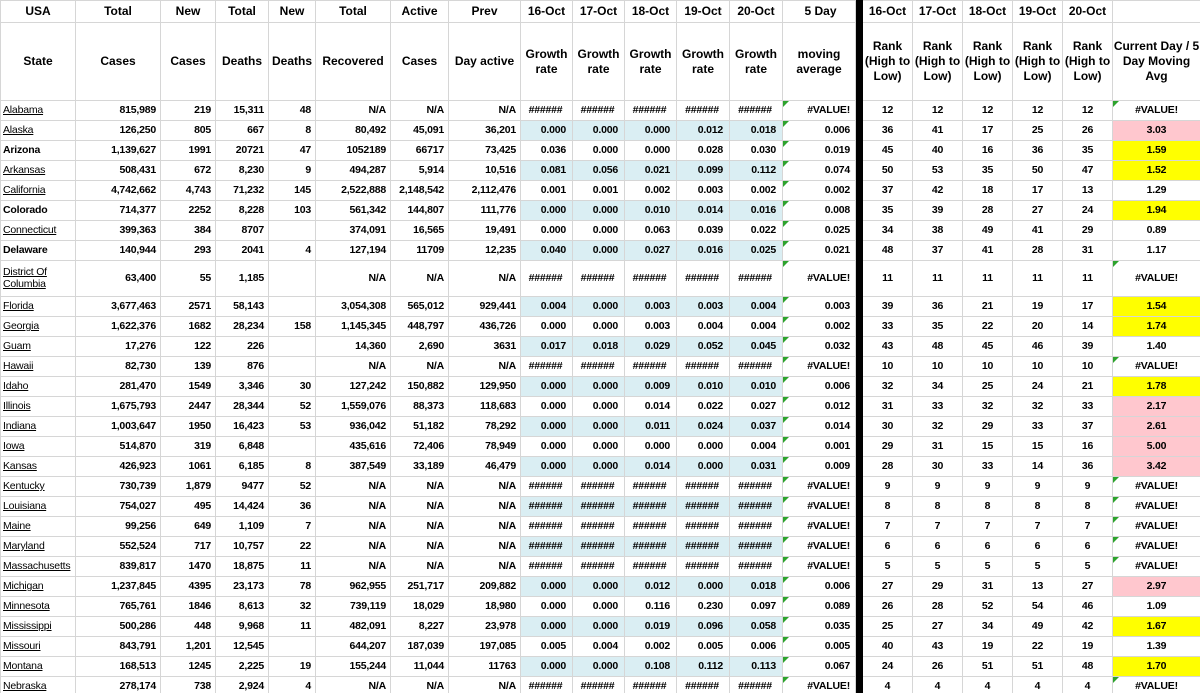 The image size is (1200, 693). What do you see at coordinates (819, 306) in the screenshot?
I see `cell-moving-average: 0.003` at bounding box center [819, 306].